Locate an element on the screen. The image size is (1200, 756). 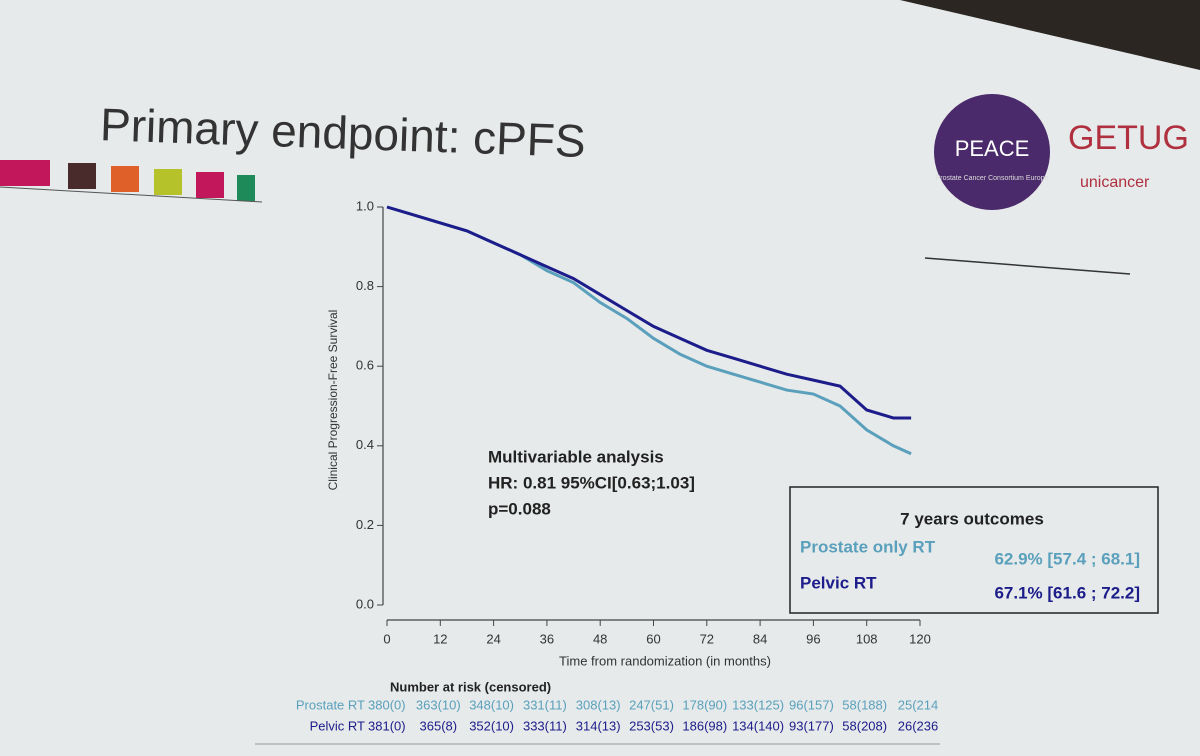
risk-cell: 308(13) is located at coordinates (598, 704).